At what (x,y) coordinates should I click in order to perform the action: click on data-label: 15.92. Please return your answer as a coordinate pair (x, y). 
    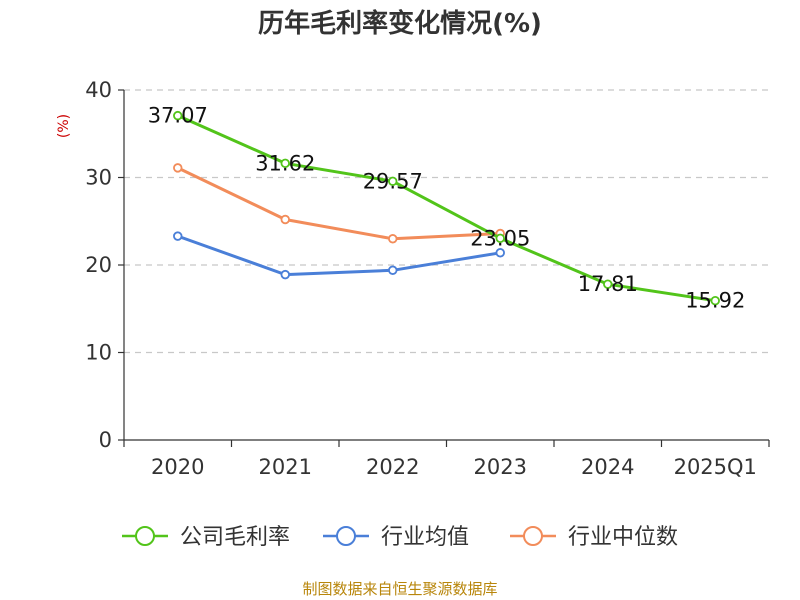
    Looking at the image, I should click on (715, 301).